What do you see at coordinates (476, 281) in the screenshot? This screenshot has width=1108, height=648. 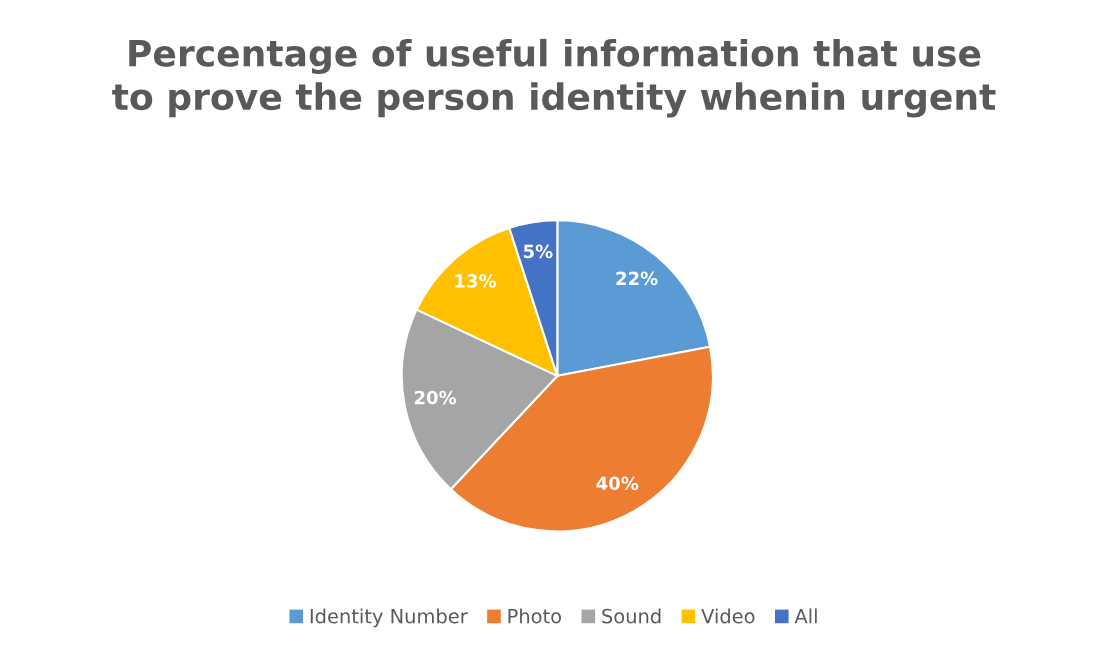 I see `data-label: 13%` at bounding box center [476, 281].